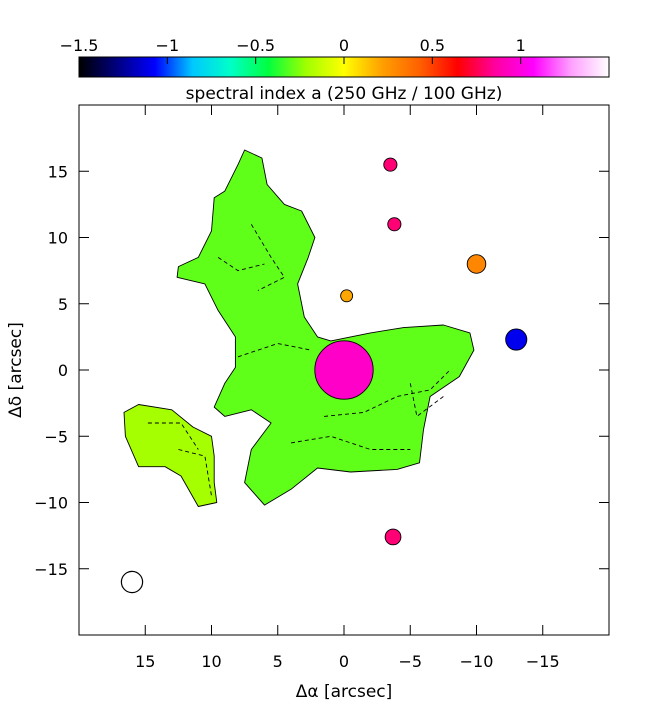  What do you see at coordinates (432, 45) in the screenshot?
I see `colorbar-tick-label: 0.5` at bounding box center [432, 45].